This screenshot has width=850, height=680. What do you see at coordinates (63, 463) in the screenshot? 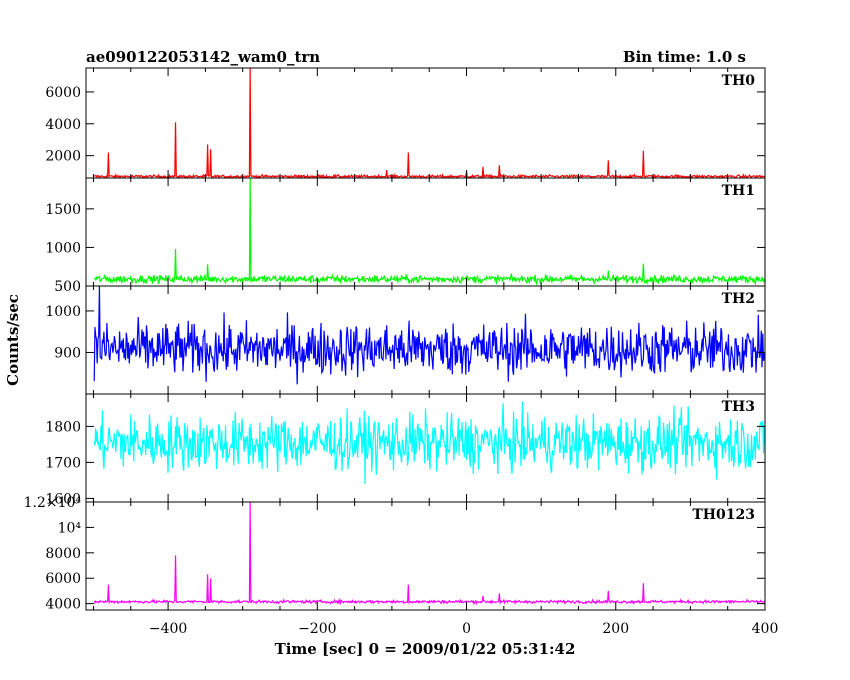
I see `y-tick-label: 1700` at bounding box center [63, 463].